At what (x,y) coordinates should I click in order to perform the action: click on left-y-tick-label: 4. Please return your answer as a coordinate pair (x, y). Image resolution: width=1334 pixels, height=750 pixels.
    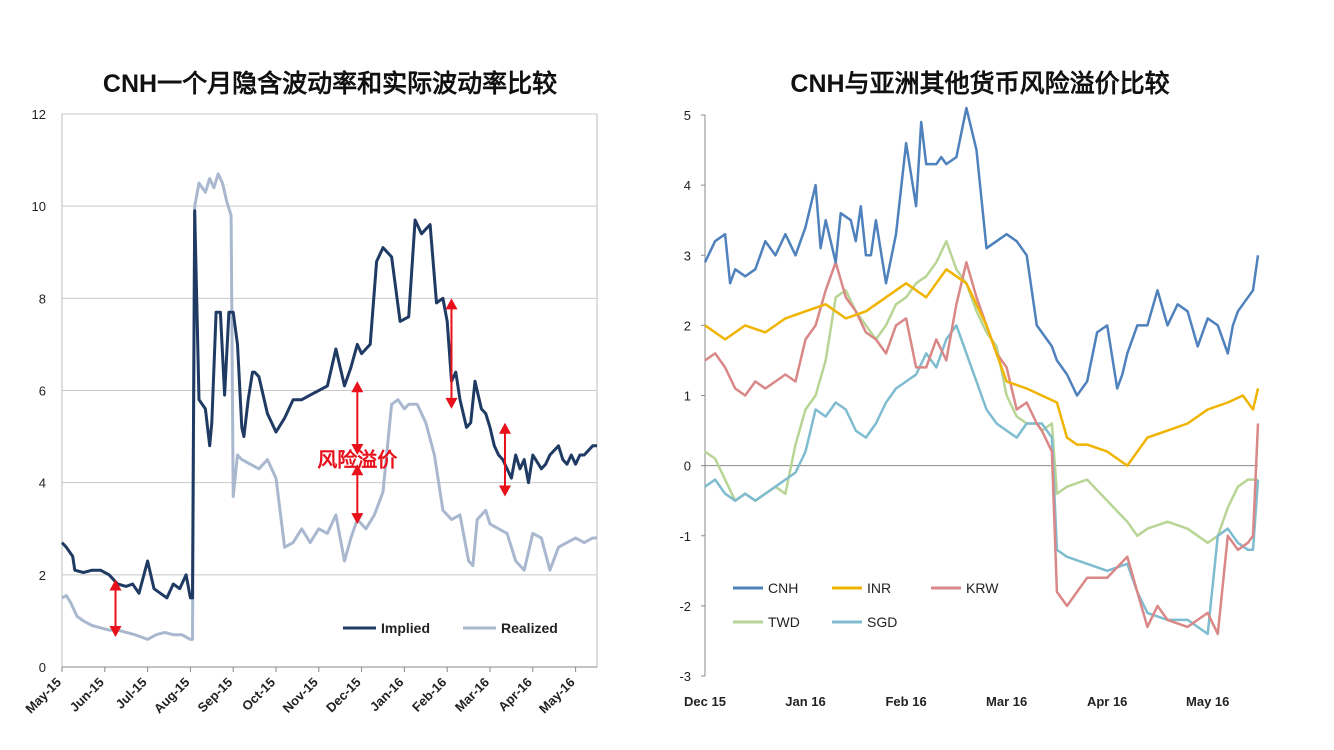
    Looking at the image, I should click on (42, 483).